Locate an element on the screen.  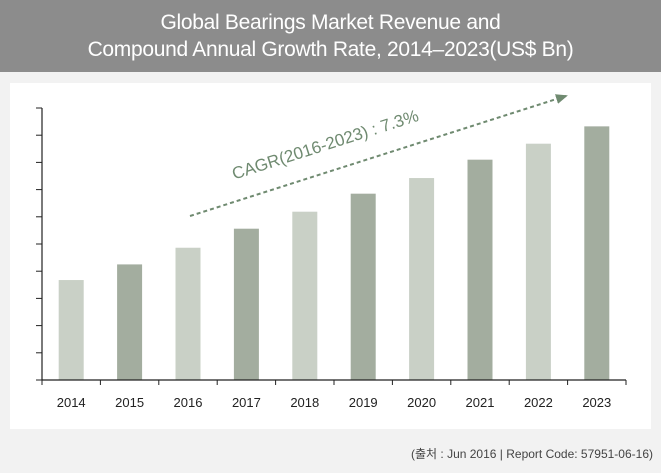
bar-2019 is located at coordinates (363, 286).